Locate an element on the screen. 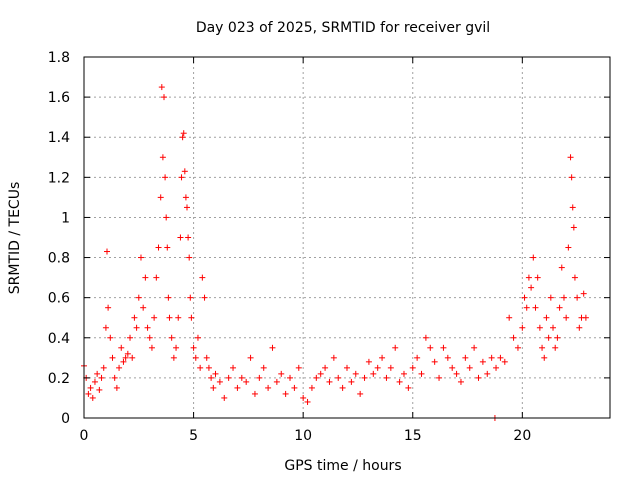 Image resolution: width=640 pixels, height=480 pixels. x-tick-label: 10 is located at coordinates (303, 436).